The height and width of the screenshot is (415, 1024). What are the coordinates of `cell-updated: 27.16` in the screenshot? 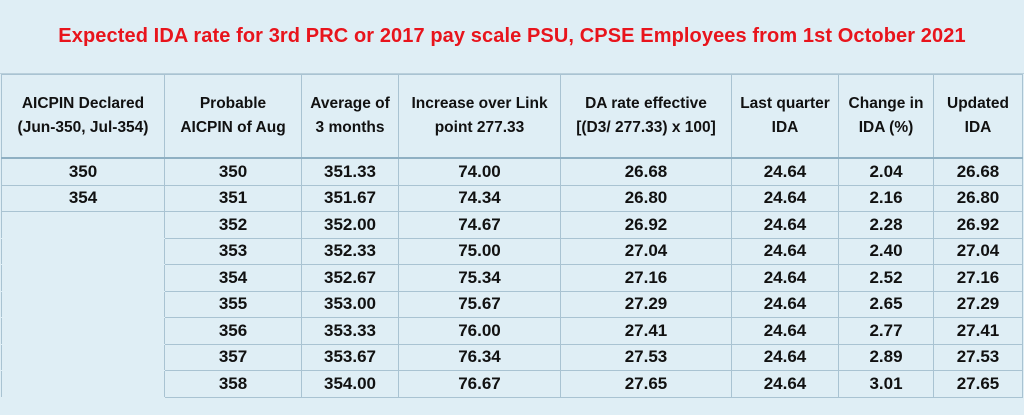 It's located at (978, 278).